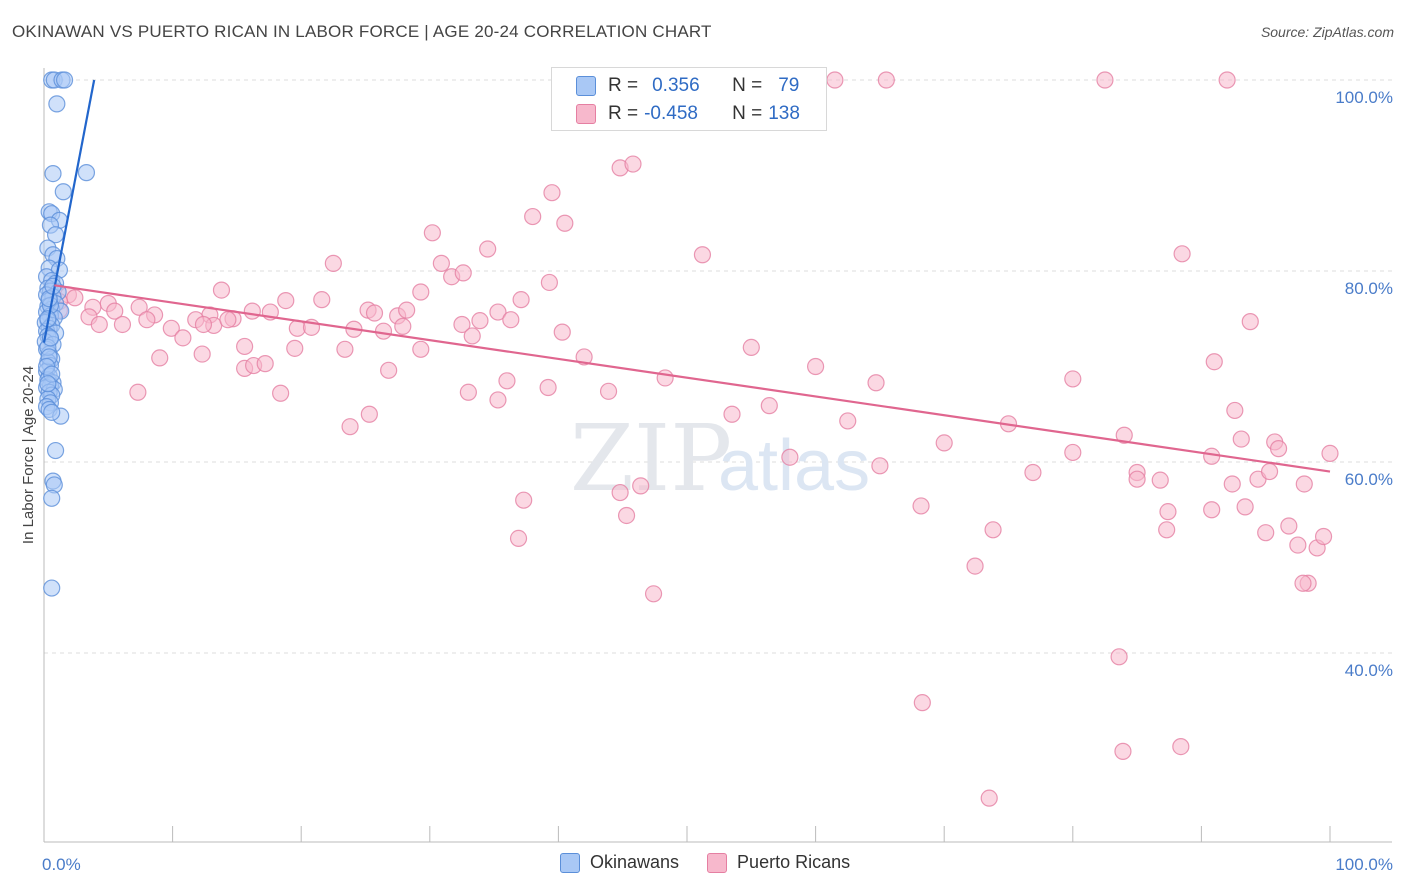  What do you see at coordinates (1369, 670) in the screenshot?
I see `y-tick-label: 40.0%` at bounding box center [1369, 670].